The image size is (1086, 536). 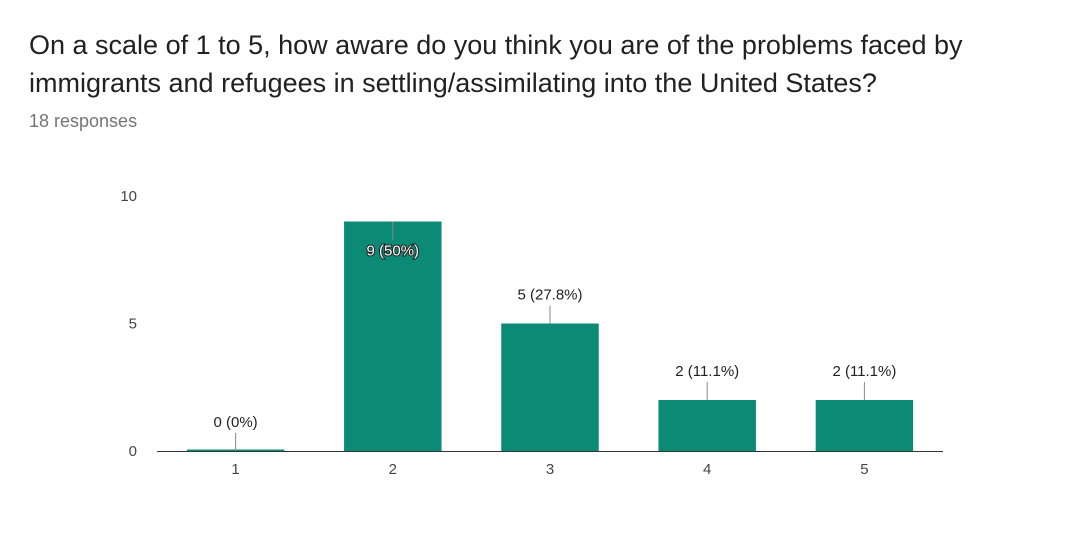 I want to click on x-tick-label: 5, so click(x=864, y=469).